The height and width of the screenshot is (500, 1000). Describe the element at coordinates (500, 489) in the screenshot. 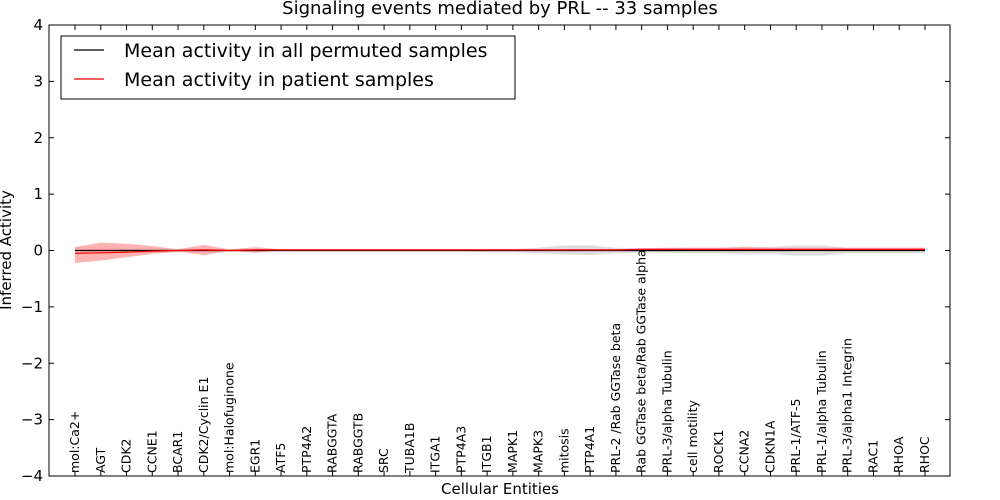

I see `x-axis-label: Cellular Entities` at that location.